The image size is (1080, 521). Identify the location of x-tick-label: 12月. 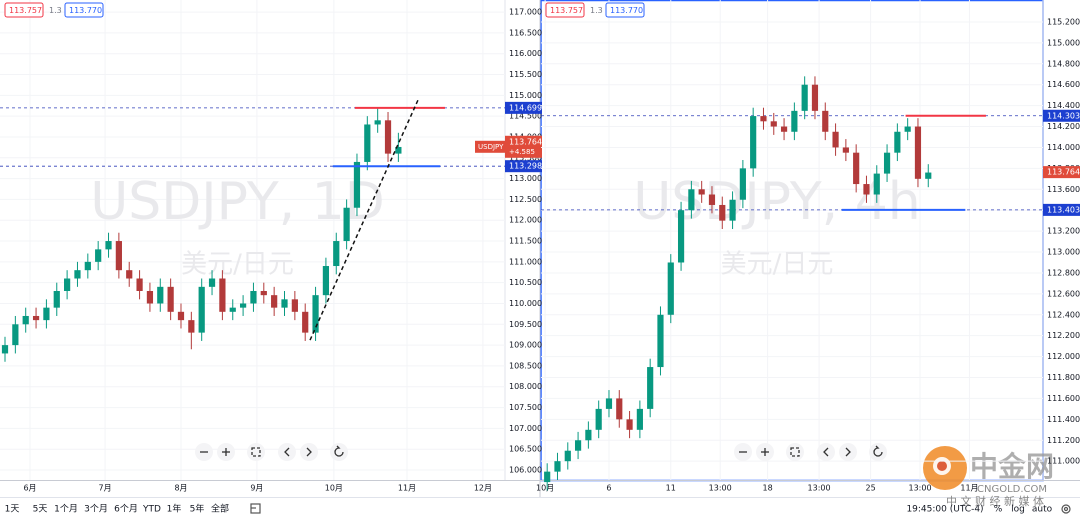
(483, 488).